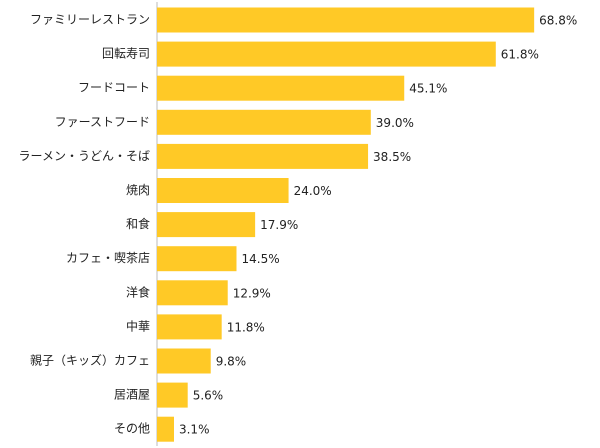  Describe the element at coordinates (114, 88) in the screenshot. I see `category-label: フードコート` at that location.